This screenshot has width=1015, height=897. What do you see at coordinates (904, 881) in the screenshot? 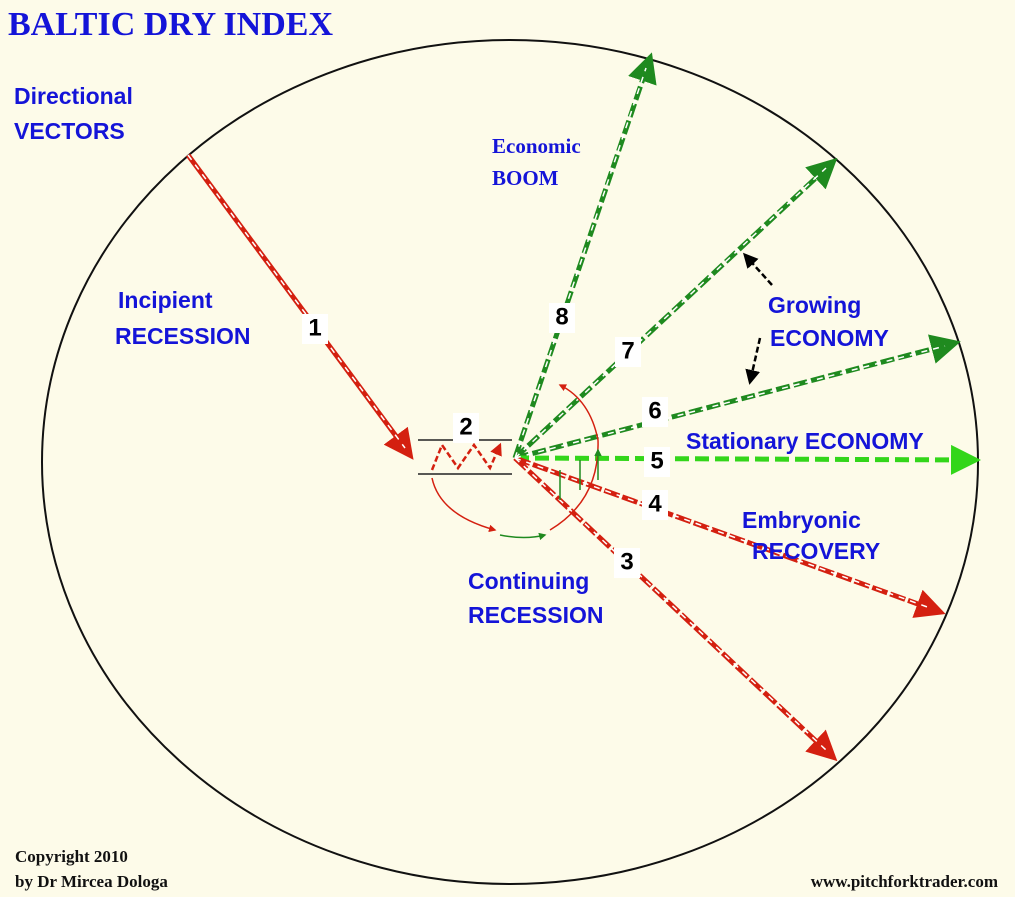
I see `url: www.pitchforktrader.com` at bounding box center [904, 881].